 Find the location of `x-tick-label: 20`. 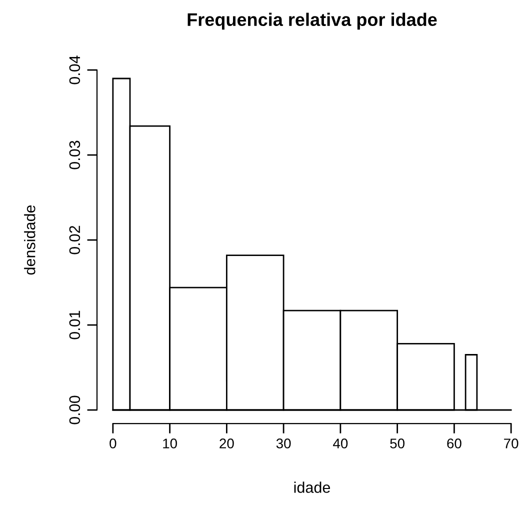

x-tick-label: 20 is located at coordinates (227, 443).